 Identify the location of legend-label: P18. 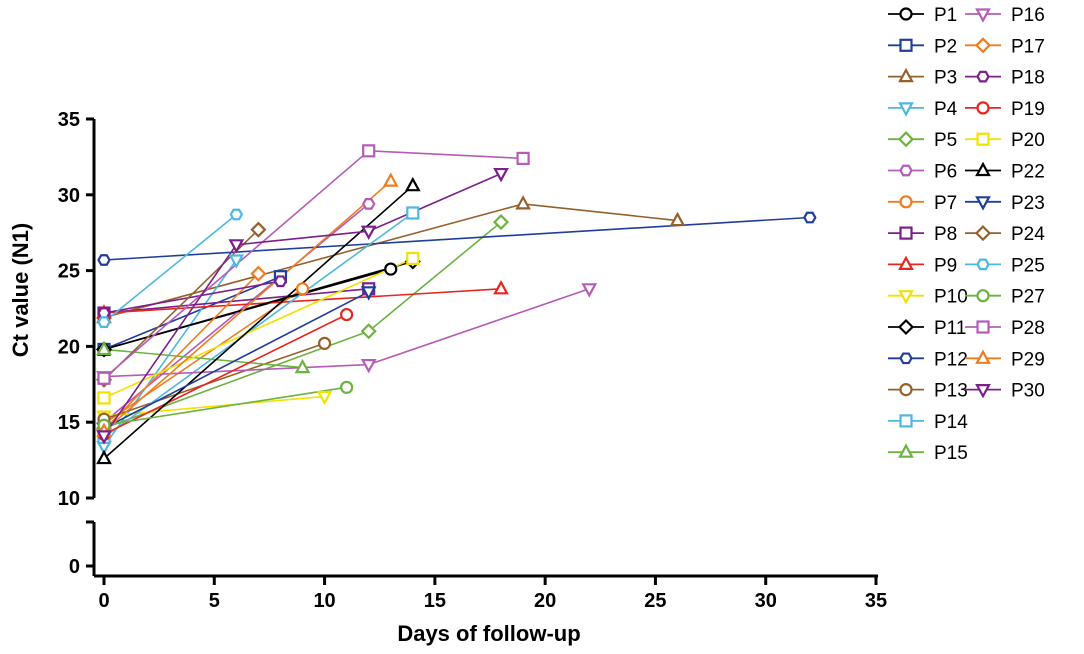
(1028, 78).